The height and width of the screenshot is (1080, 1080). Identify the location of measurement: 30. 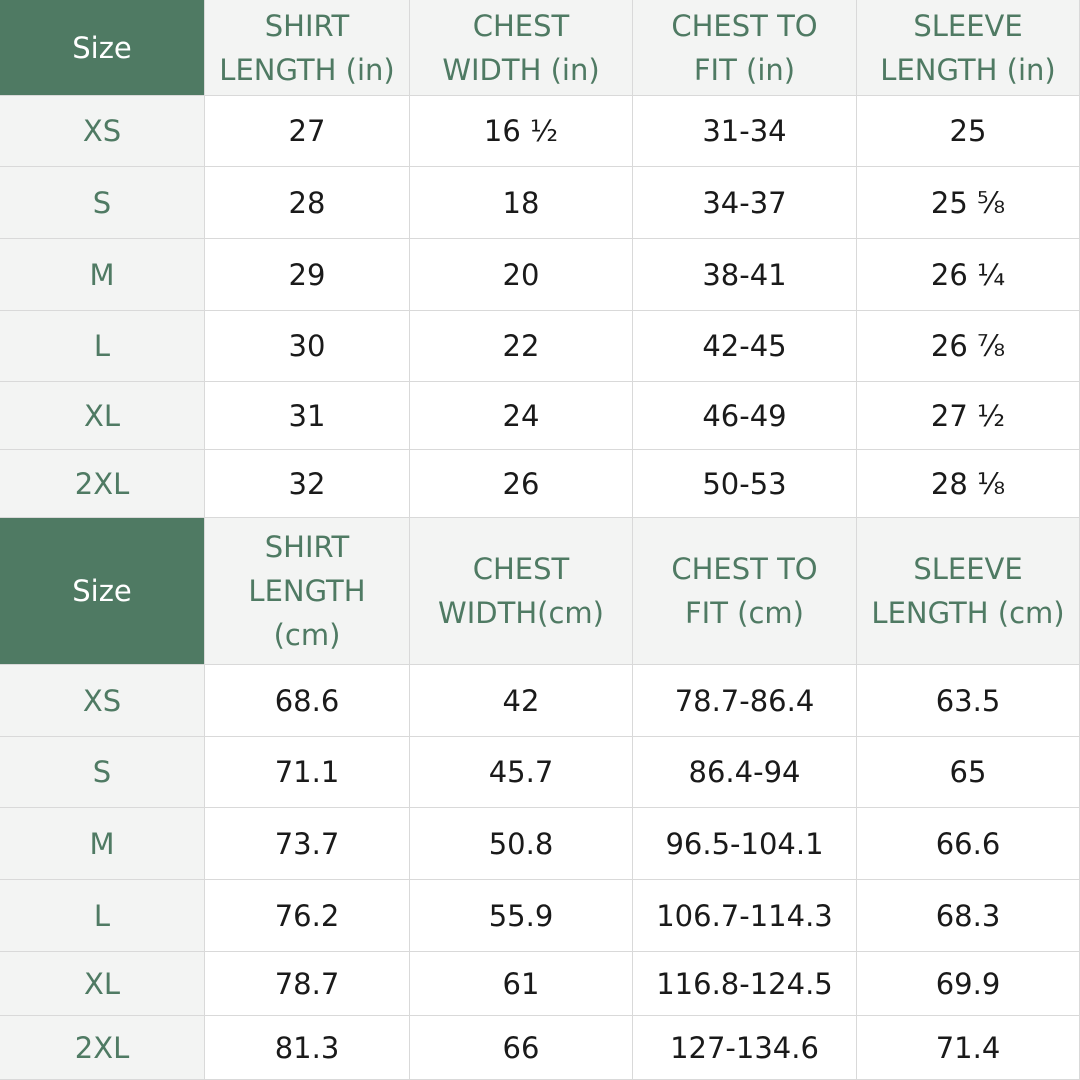
(307, 346).